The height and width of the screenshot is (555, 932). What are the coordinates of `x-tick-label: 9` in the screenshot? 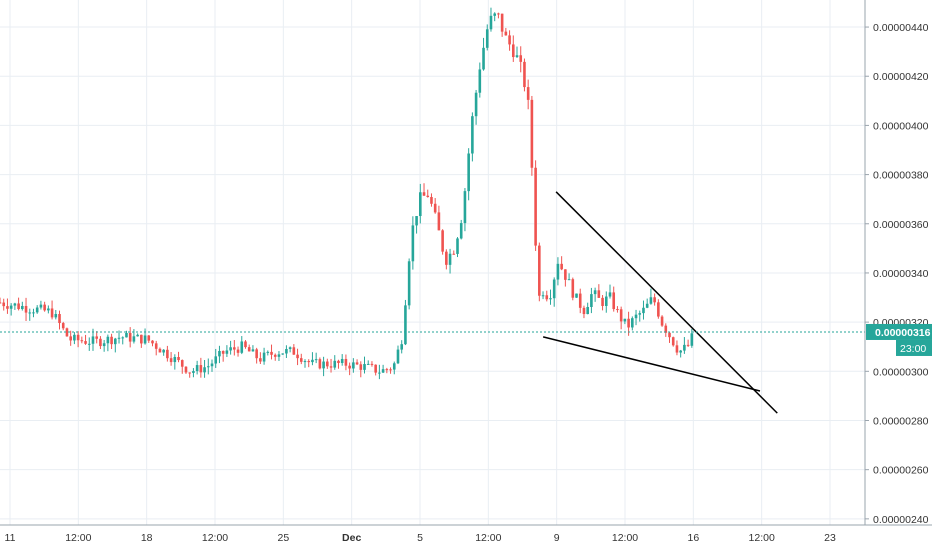 It's located at (557, 538).